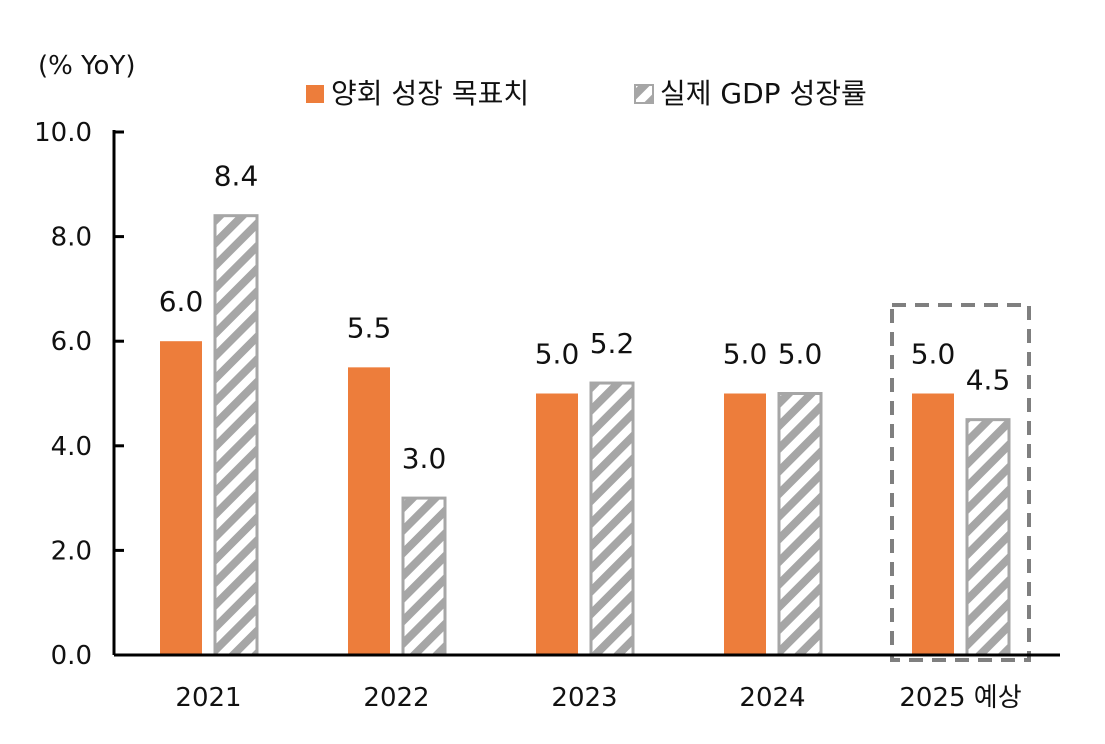 This screenshot has width=1105, height=744. What do you see at coordinates (63, 133) in the screenshot?
I see `y-tick-label: 10.0` at bounding box center [63, 133].